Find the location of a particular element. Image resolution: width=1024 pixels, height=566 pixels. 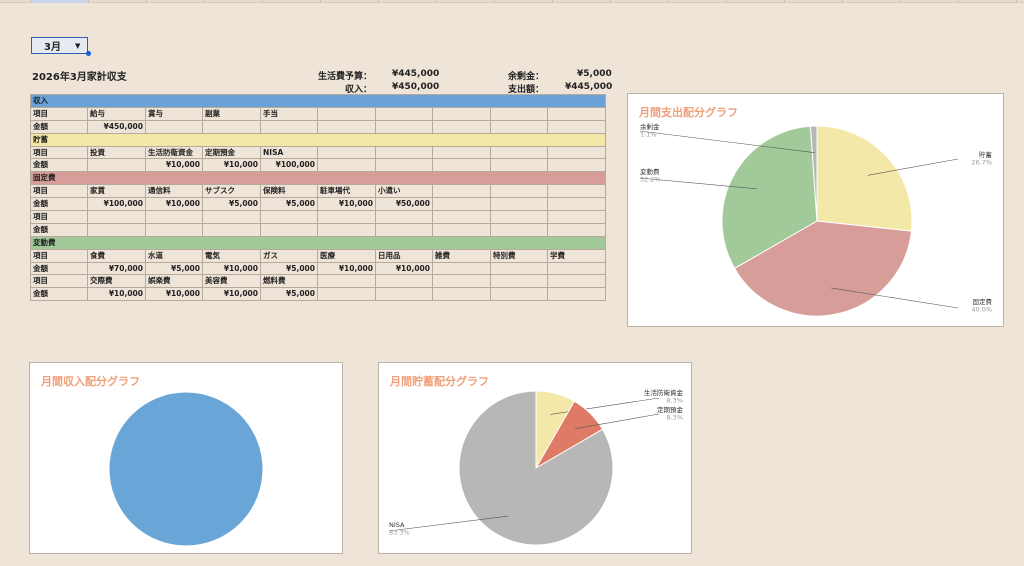

table-cell: 保険料 is located at coordinates (289, 191).